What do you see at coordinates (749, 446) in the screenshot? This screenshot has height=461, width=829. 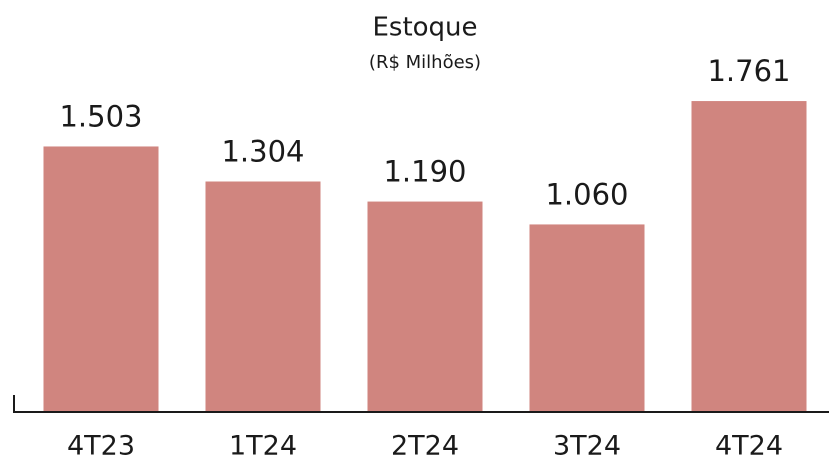 I see `x-tick-label: 4T24` at bounding box center [749, 446].